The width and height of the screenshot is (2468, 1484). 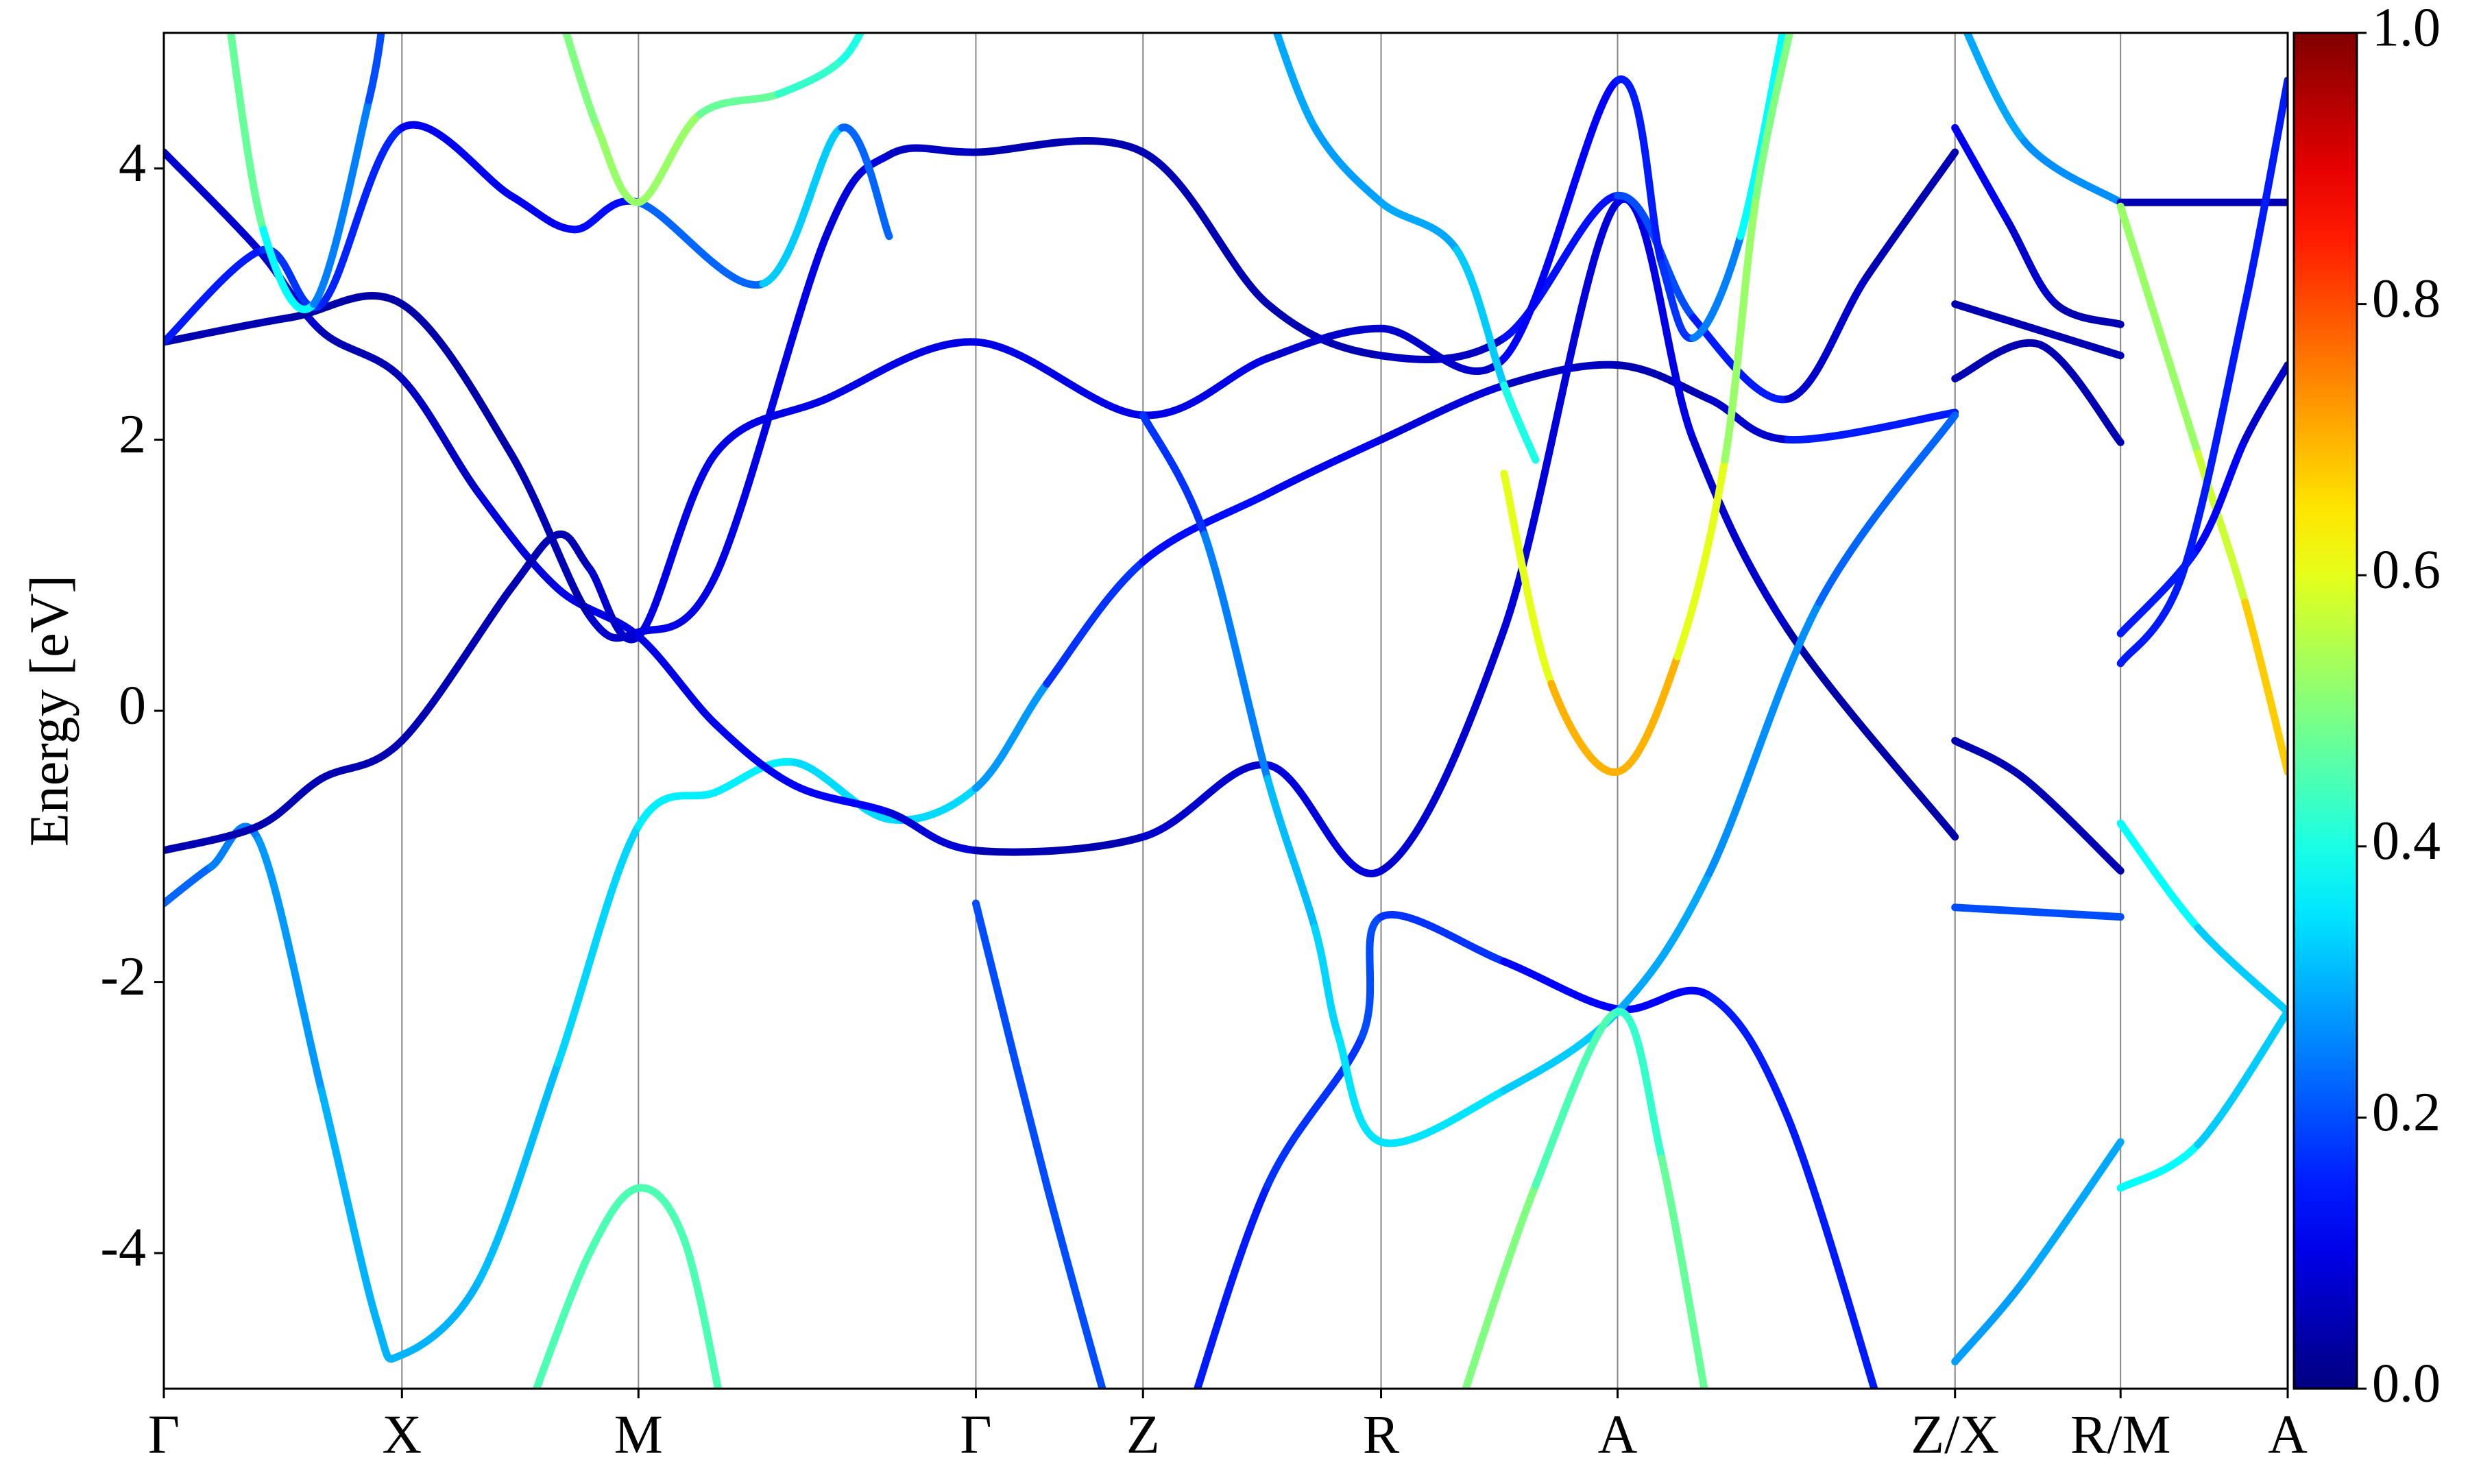 I want to click on y-tick-label: 0, so click(x=132, y=705).